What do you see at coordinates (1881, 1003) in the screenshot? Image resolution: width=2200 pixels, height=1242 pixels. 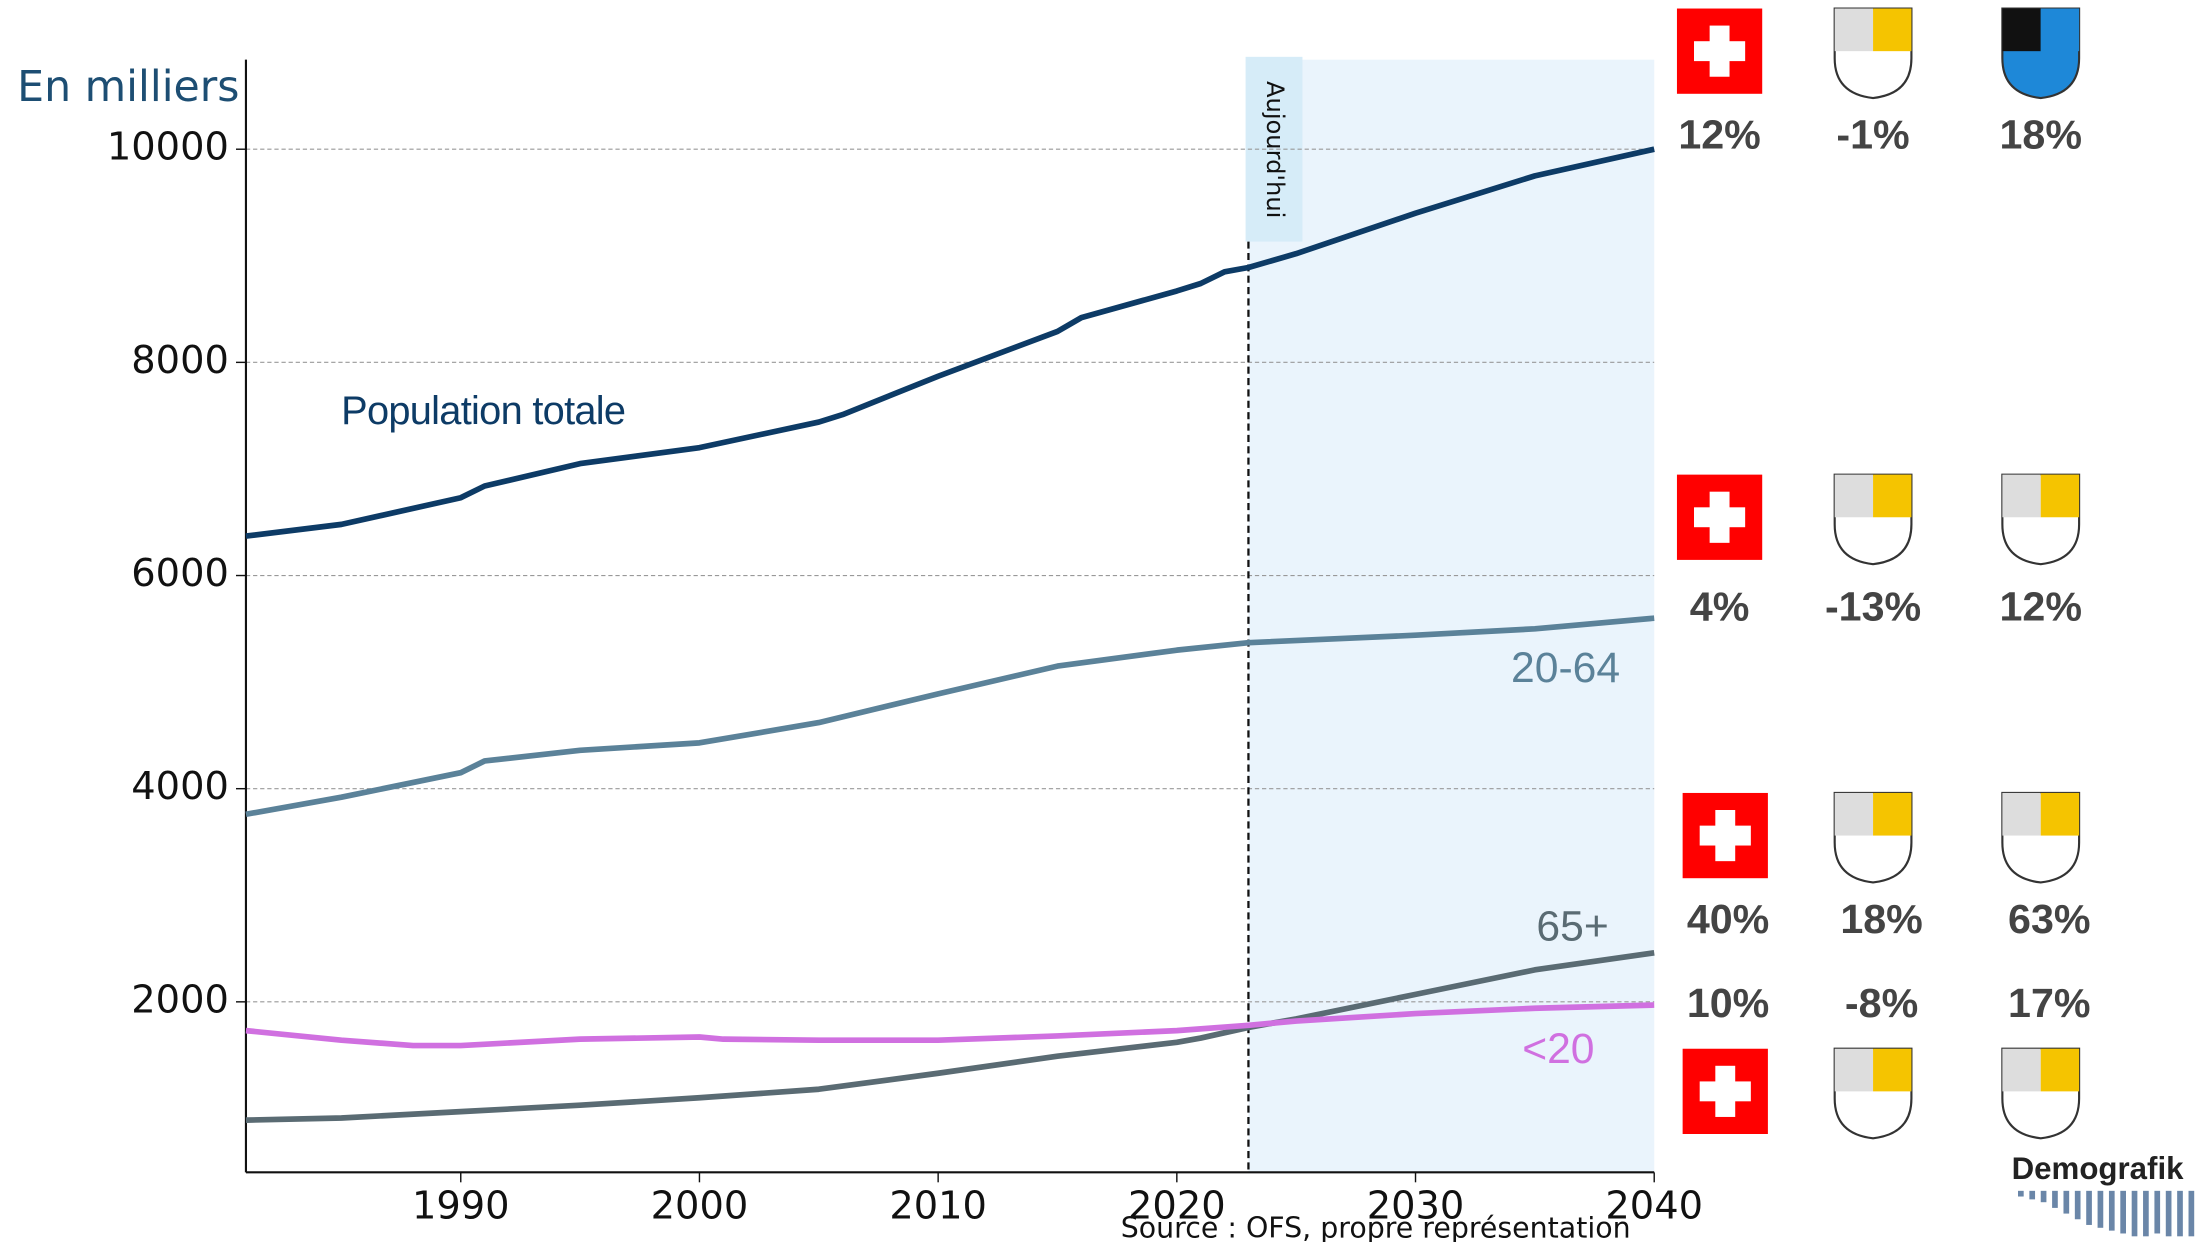 I see `percentage: -8%` at bounding box center [1881, 1003].